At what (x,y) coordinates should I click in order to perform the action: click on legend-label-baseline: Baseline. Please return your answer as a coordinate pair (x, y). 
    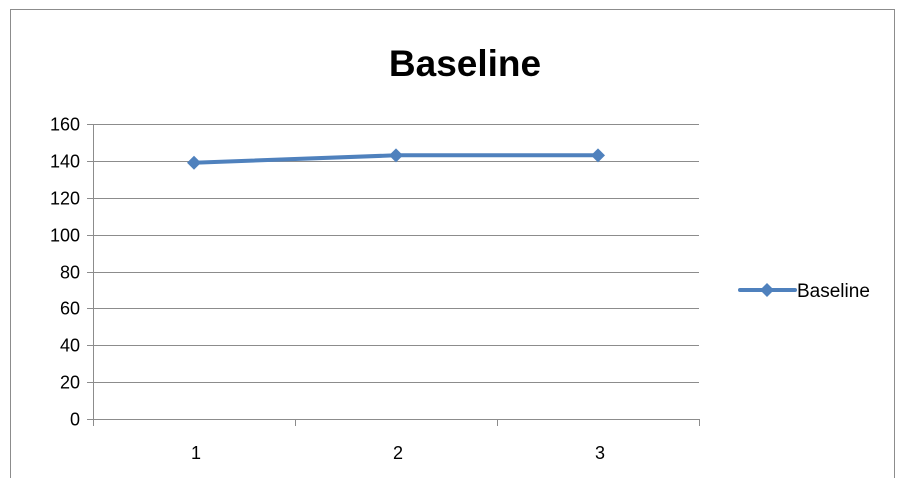
    Looking at the image, I should click on (833, 291).